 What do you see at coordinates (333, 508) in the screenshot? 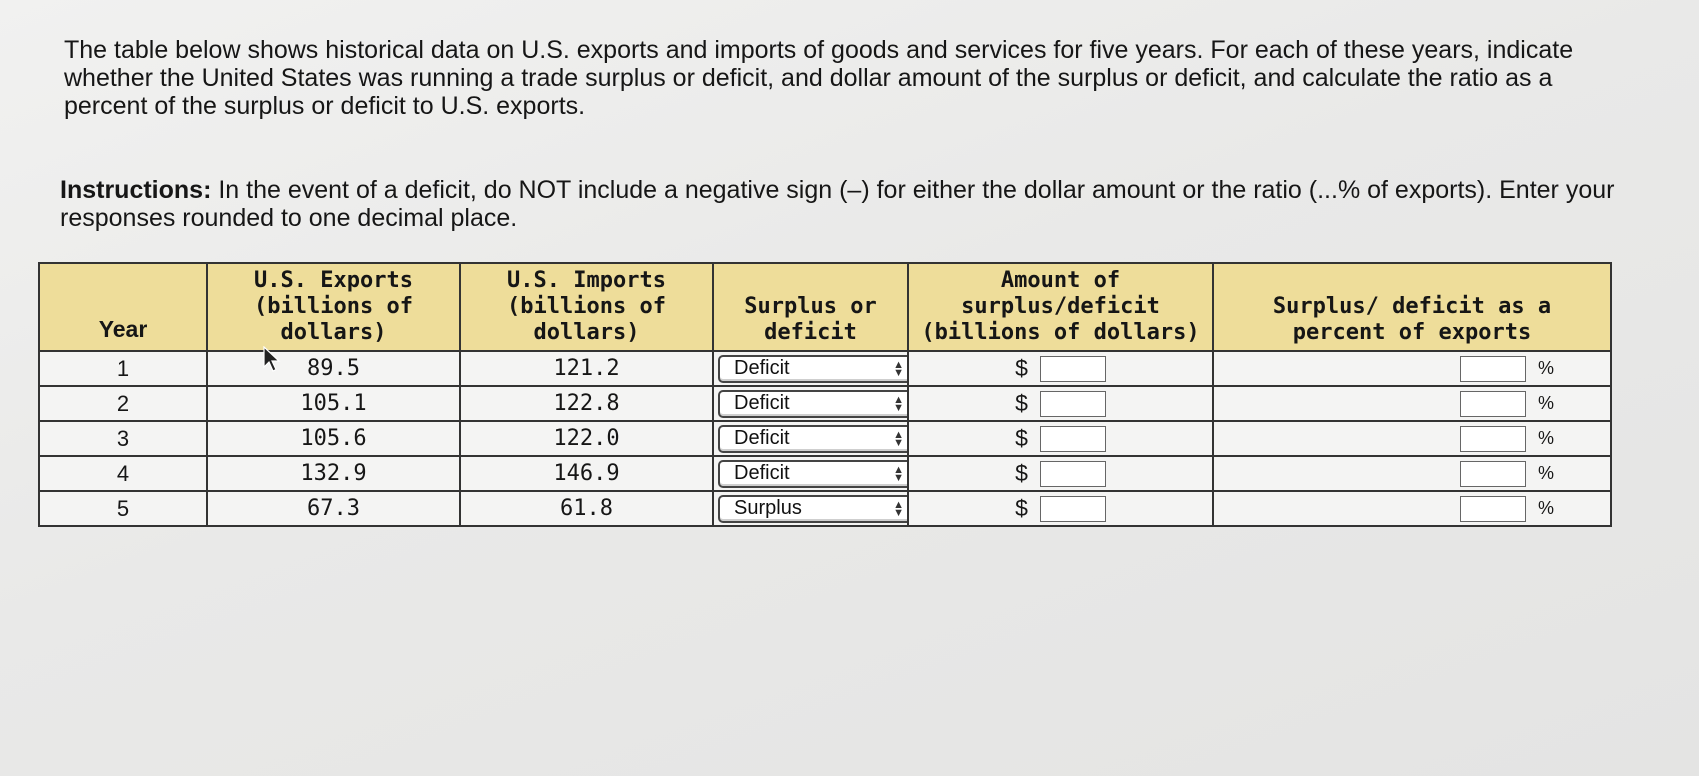
I see `exports-cell: 67.3` at bounding box center [333, 508].